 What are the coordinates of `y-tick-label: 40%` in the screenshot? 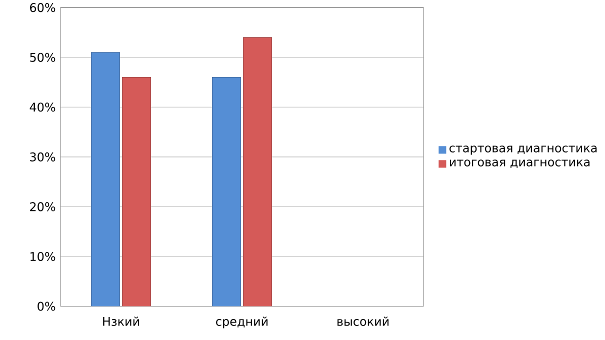 It's located at (43, 107).